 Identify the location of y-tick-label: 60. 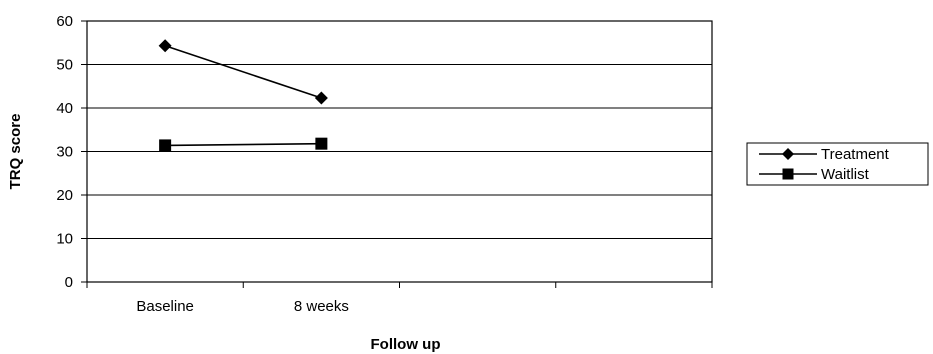
(64, 21).